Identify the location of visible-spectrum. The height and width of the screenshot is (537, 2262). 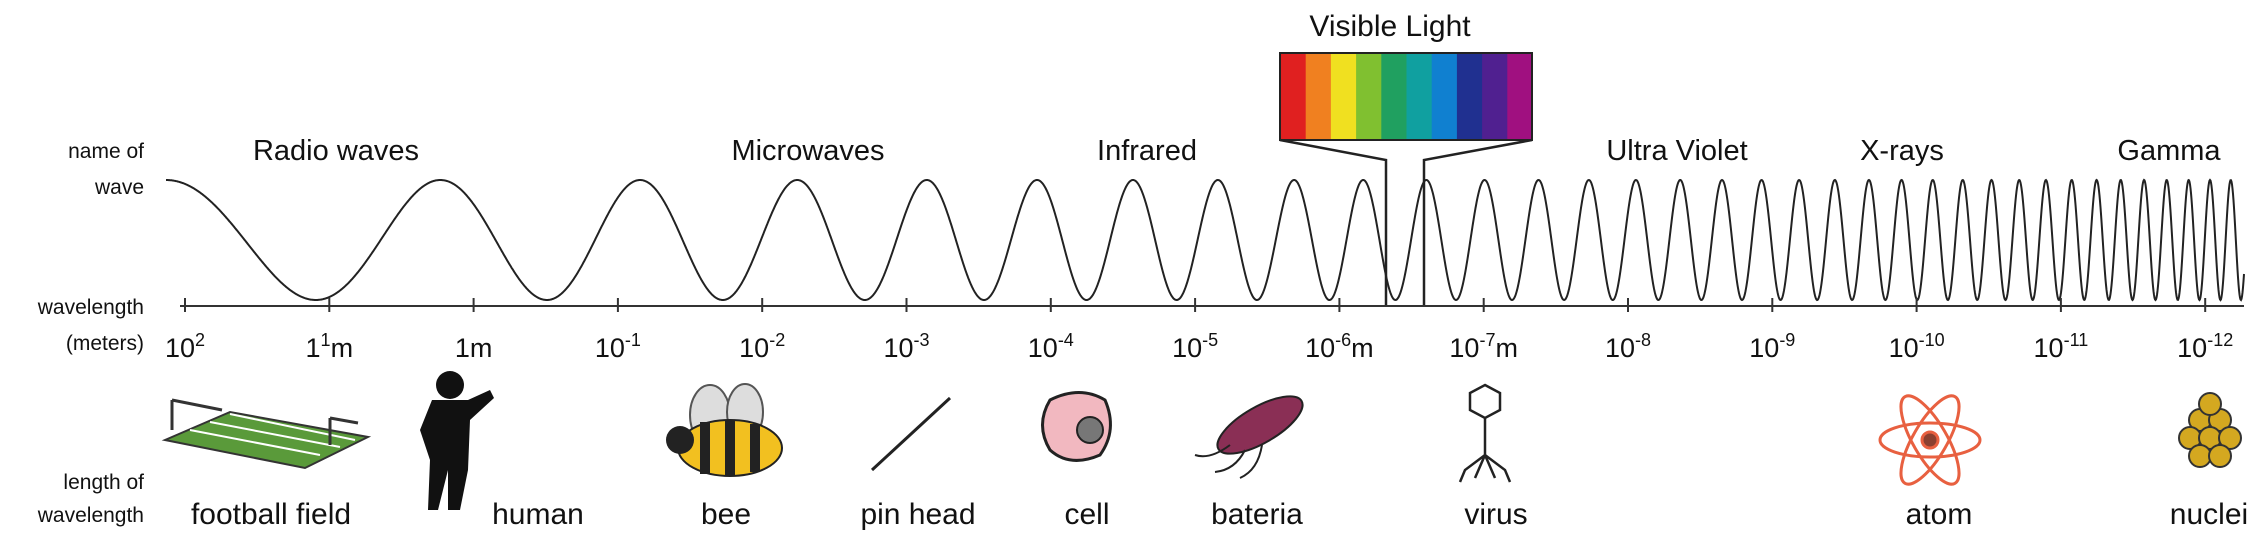
(1406, 96).